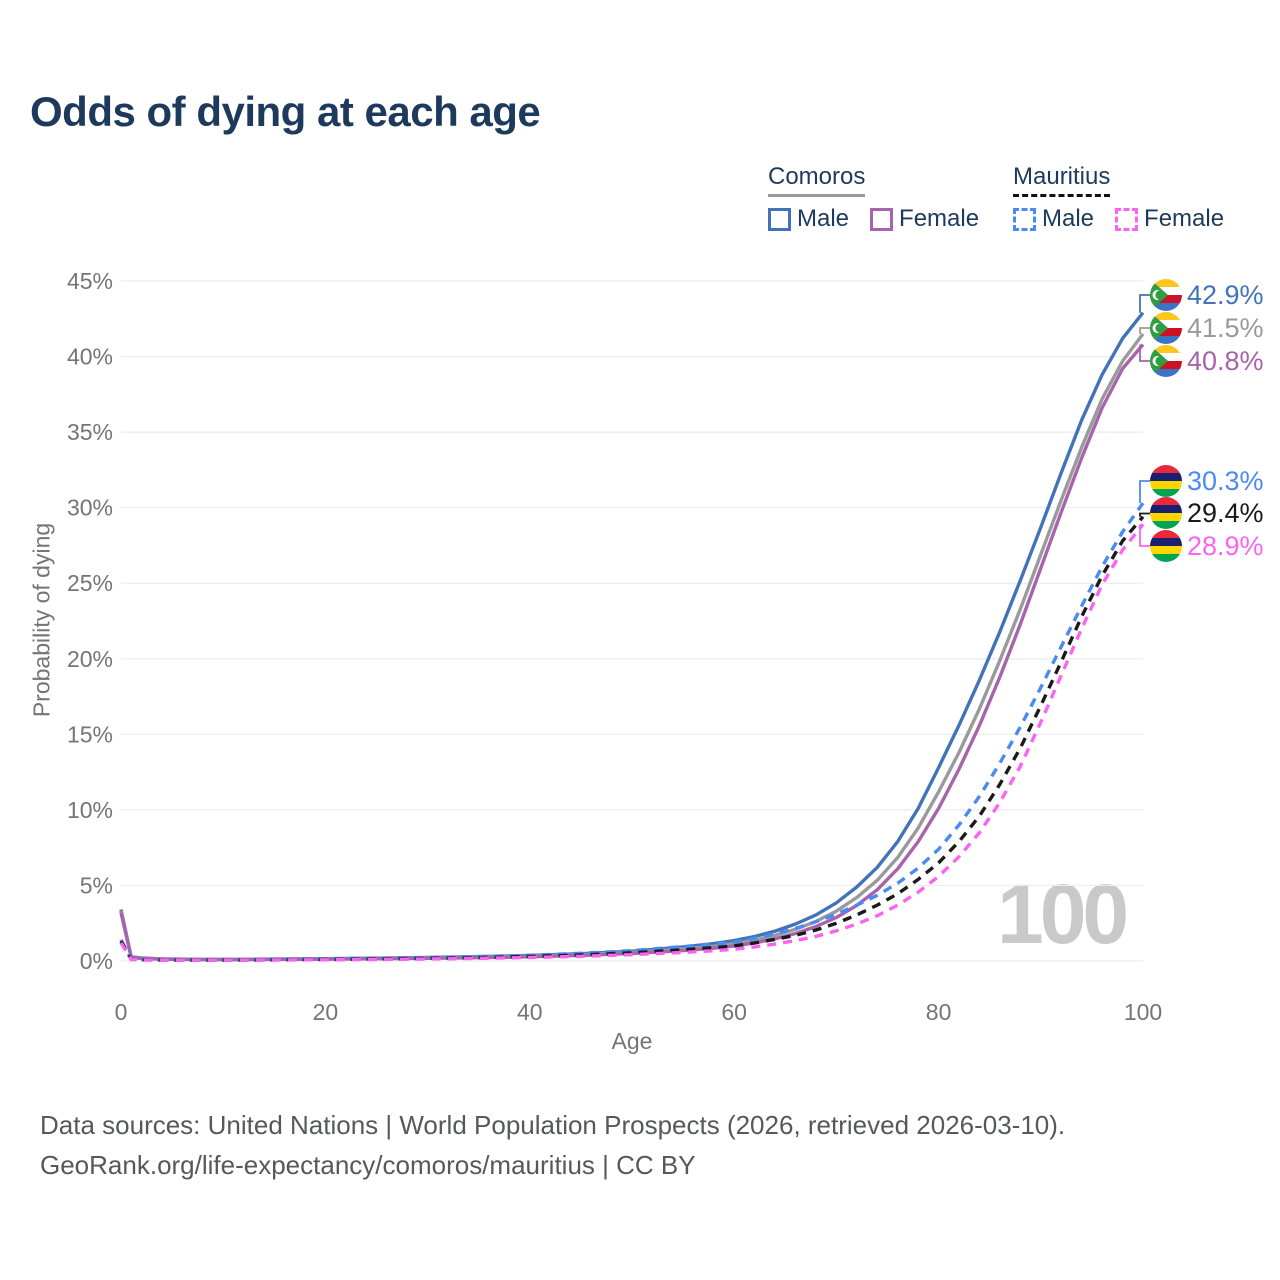 This screenshot has width=1280, height=1280. Describe the element at coordinates (41, 620) in the screenshot. I see `y-axis-title: Probability of dying` at that location.